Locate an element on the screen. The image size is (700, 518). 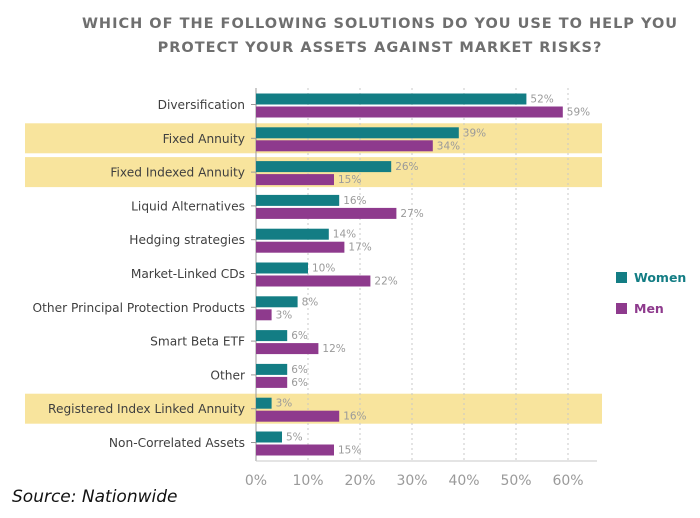
x-axis-ticks: 0% 10% 20% 30% 40% 50% 60% is located at coordinates (414, 481).